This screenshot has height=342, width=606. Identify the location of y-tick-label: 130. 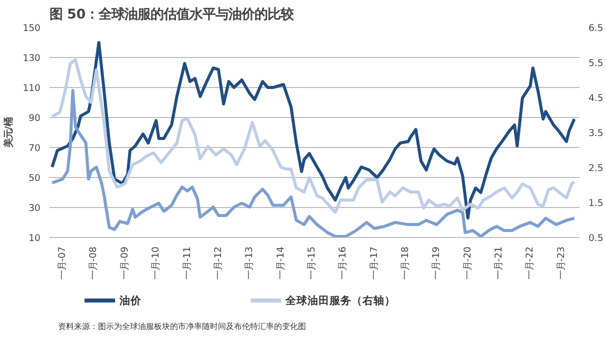
(31, 58).